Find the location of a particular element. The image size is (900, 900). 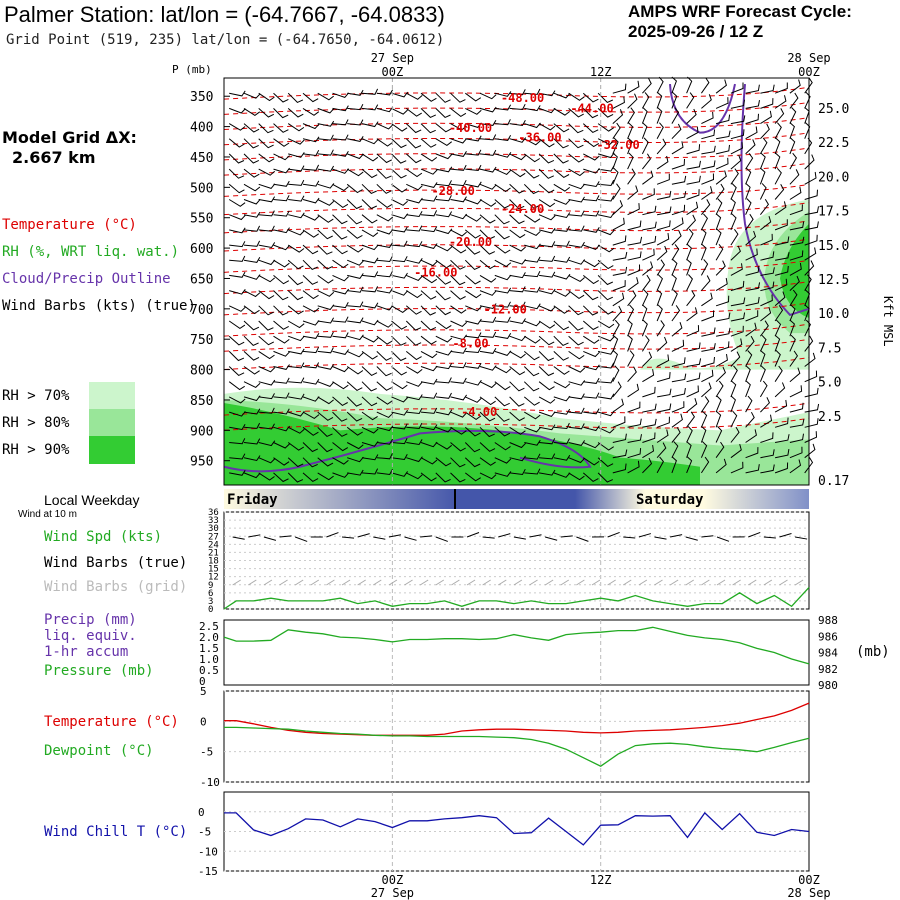

temperature-line is located at coordinates (517, 719).